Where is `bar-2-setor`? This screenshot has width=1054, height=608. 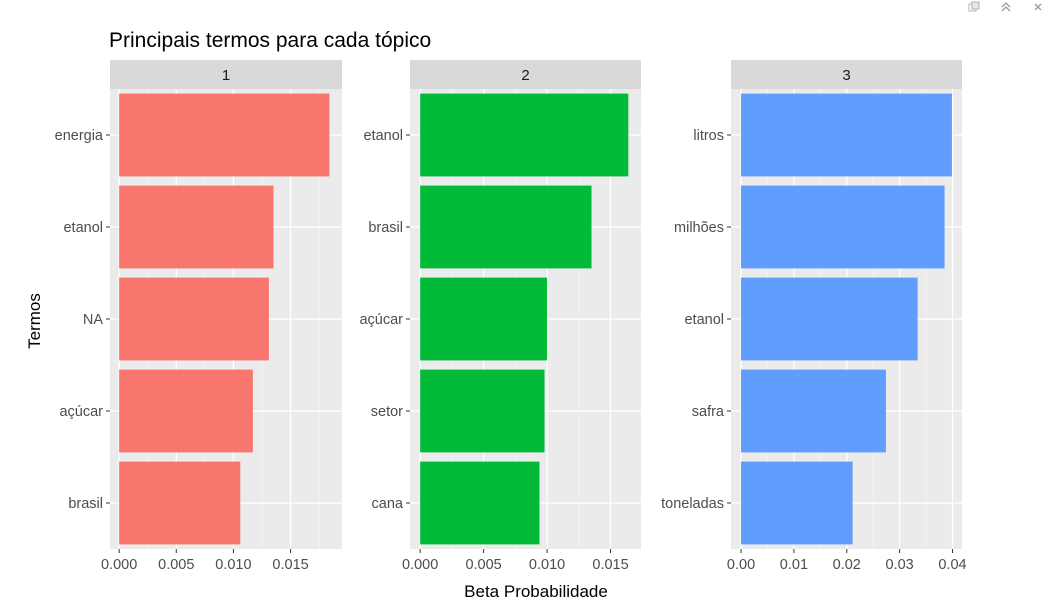
bar-2-setor is located at coordinates (482, 411).